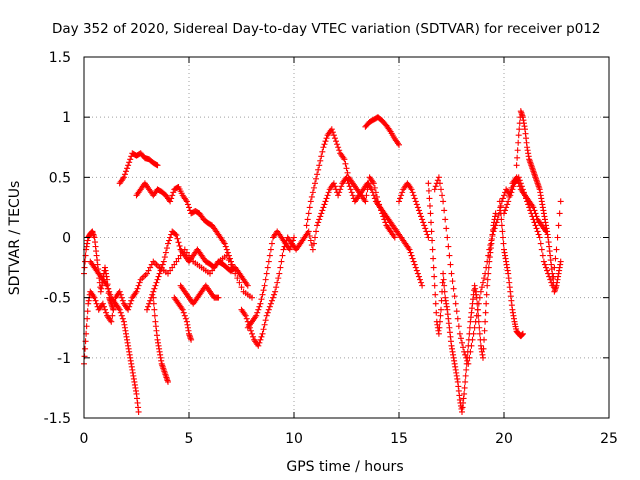  Describe the element at coordinates (344, 467) in the screenshot. I see `x-axis-label: GPS time / hours` at that location.